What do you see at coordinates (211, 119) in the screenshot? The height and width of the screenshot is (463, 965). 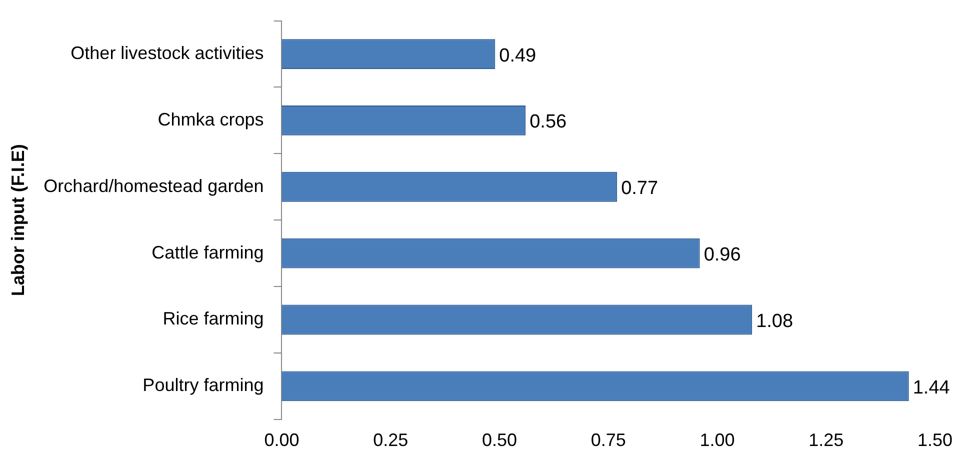 I see `y-tick-label: Chmka crops` at bounding box center [211, 119].